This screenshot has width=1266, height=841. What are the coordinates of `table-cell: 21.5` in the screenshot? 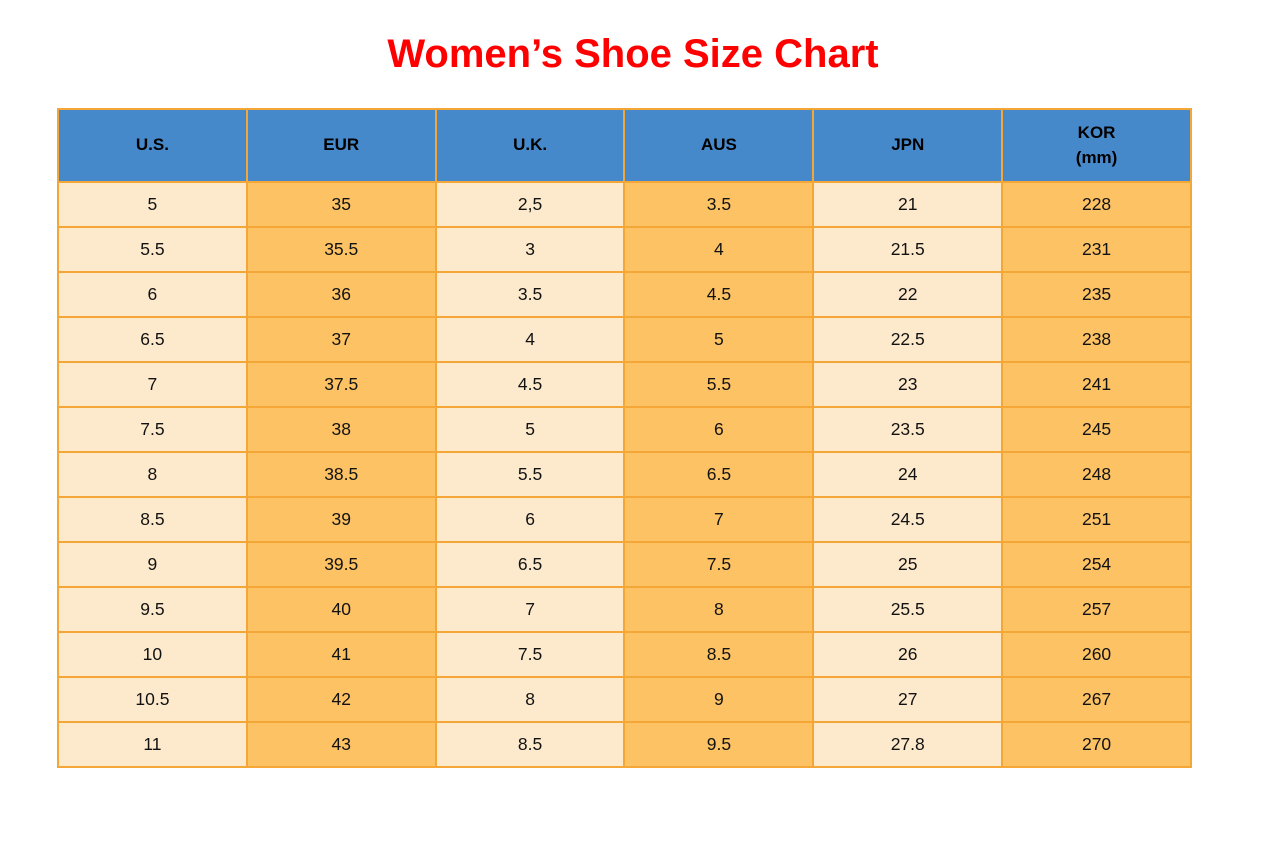 It's located at (908, 249).